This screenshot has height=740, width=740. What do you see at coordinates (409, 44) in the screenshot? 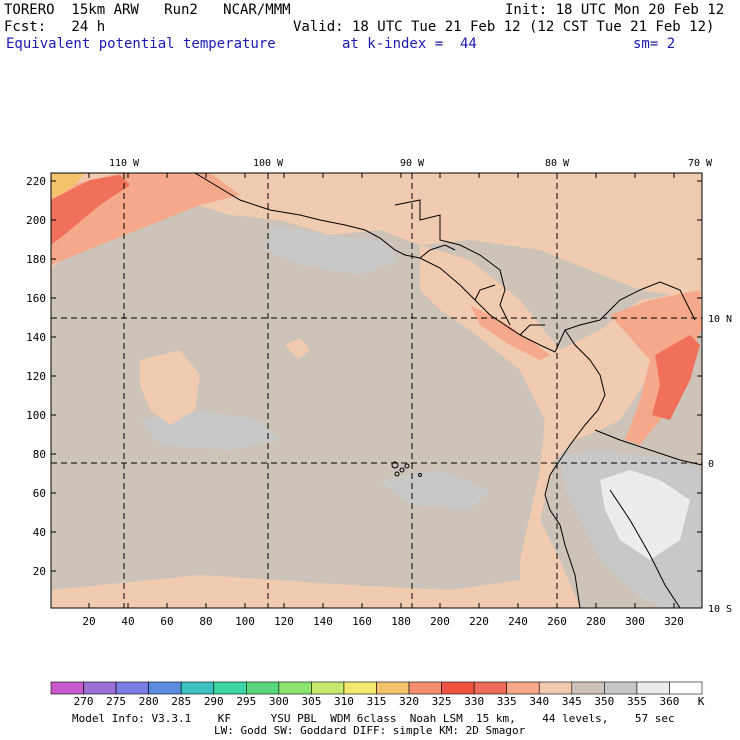
I see `k-index: at k-index = 44` at bounding box center [409, 44].